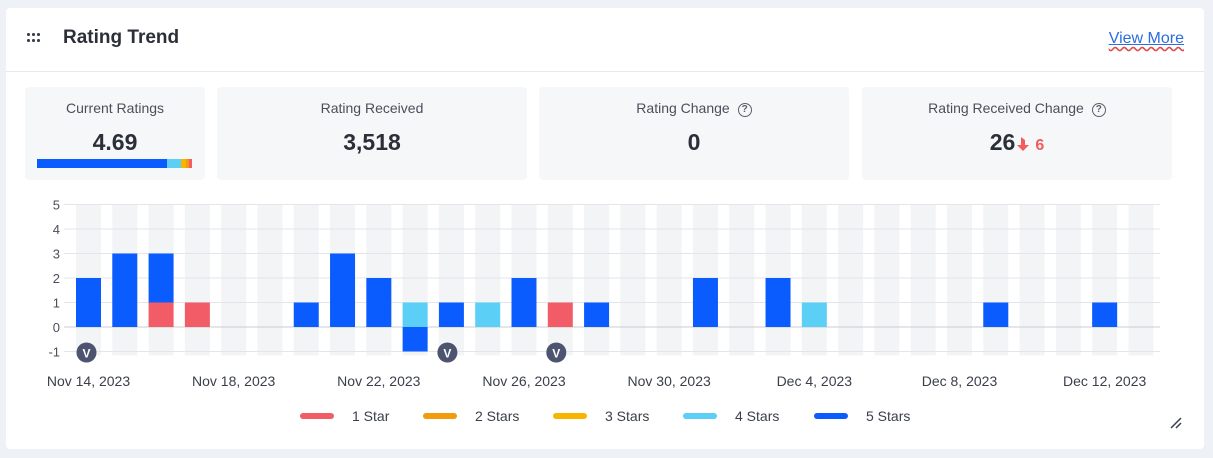 Image resolution: width=1213 pixels, height=458 pixels. What do you see at coordinates (88, 381) in the screenshot?
I see `x-tick-label: Nov 14, 2023` at bounding box center [88, 381].